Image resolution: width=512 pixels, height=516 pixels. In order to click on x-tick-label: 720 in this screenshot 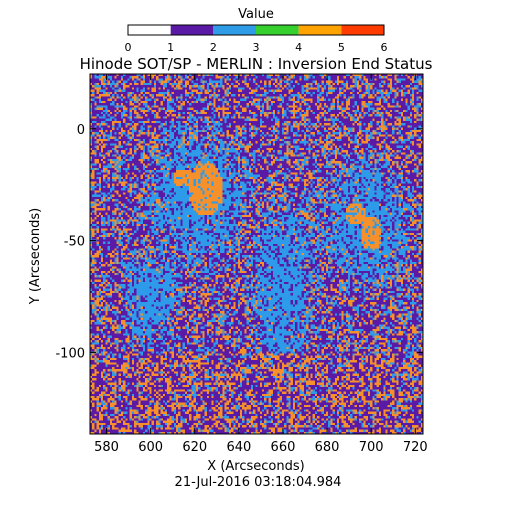, I will do `click(415, 447)`.